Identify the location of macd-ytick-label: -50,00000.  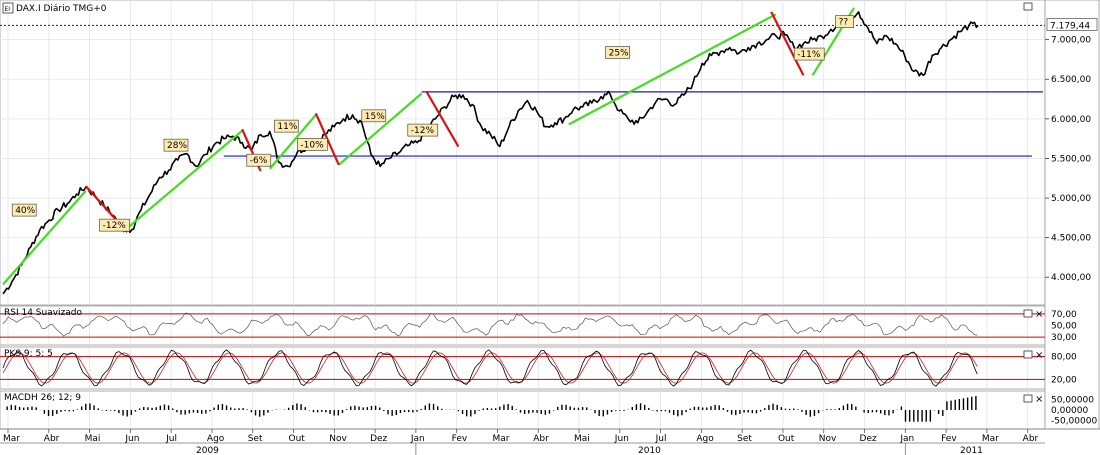
(1074, 422).